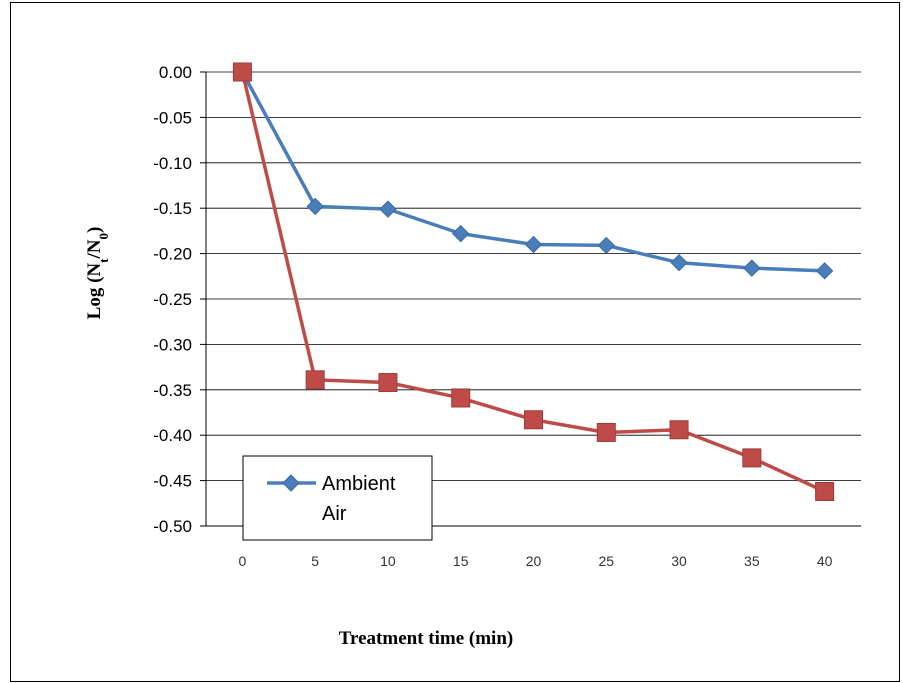 The image size is (903, 683). Describe the element at coordinates (172, 117) in the screenshot. I see `y-tick-label: -0.05` at that location.